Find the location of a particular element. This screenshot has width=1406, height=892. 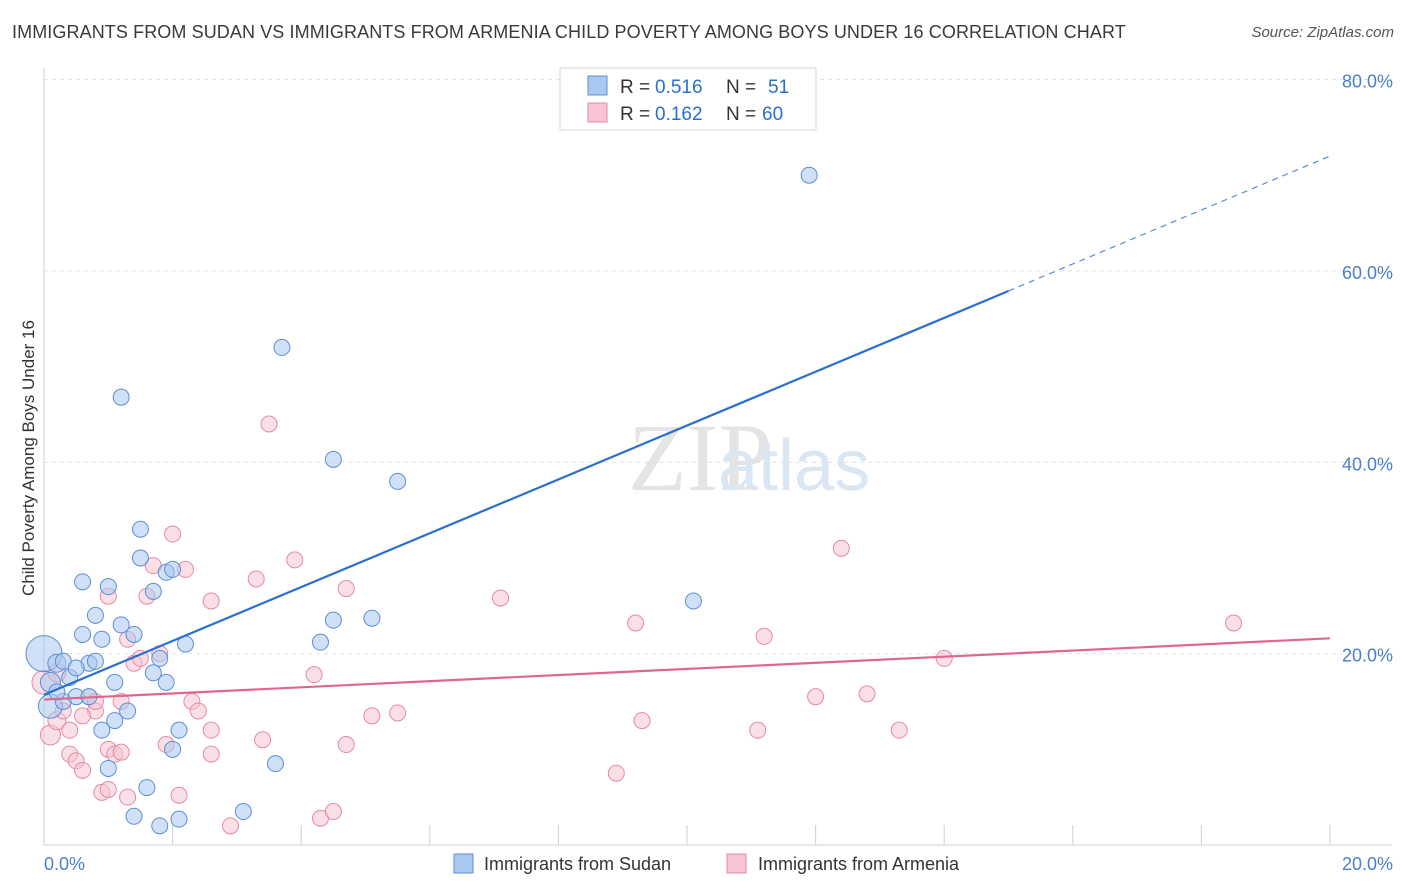

sudan-trend-extension is located at coordinates (1169, 223).